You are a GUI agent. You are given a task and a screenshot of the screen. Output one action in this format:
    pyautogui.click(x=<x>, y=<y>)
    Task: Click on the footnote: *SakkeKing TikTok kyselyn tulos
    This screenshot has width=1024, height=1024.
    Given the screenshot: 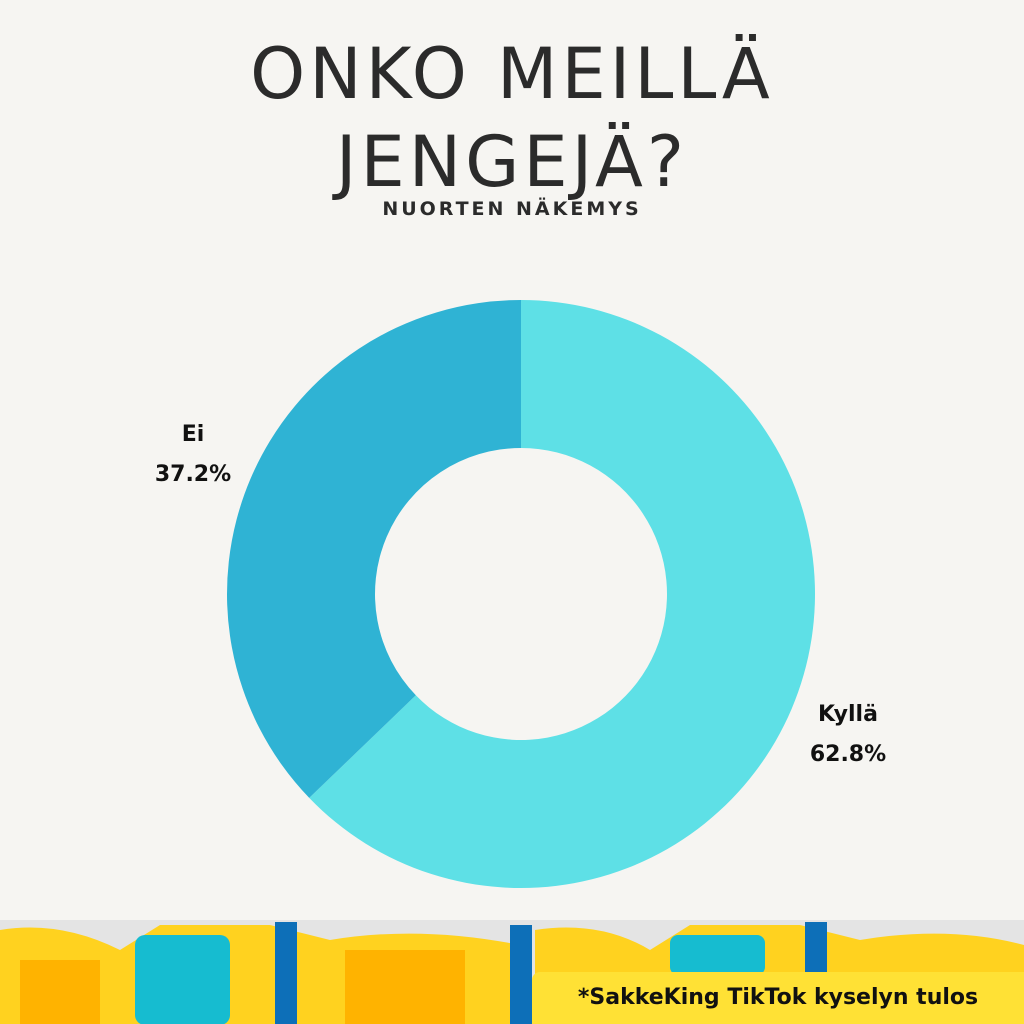 What is the action you would take?
    pyautogui.click(x=778, y=998)
    